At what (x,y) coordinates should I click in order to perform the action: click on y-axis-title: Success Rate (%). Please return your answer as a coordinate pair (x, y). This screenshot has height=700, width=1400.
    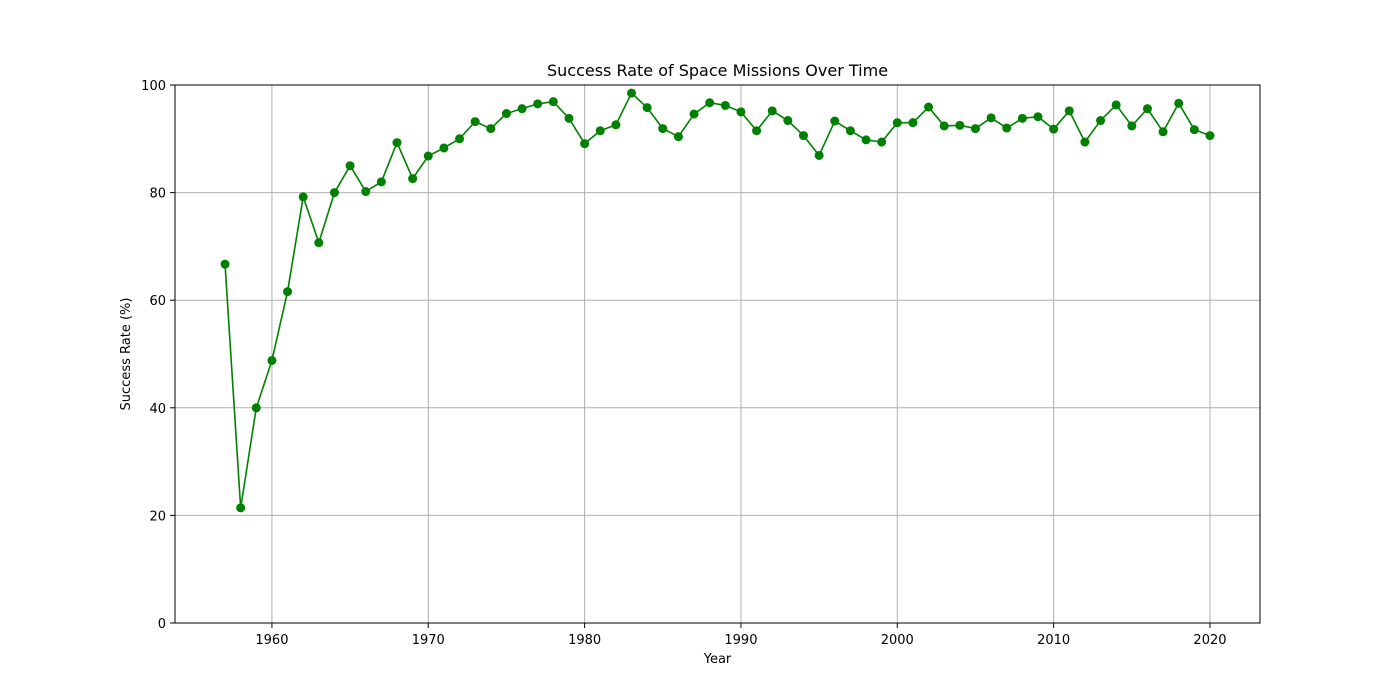
    Looking at the image, I should click on (126, 354).